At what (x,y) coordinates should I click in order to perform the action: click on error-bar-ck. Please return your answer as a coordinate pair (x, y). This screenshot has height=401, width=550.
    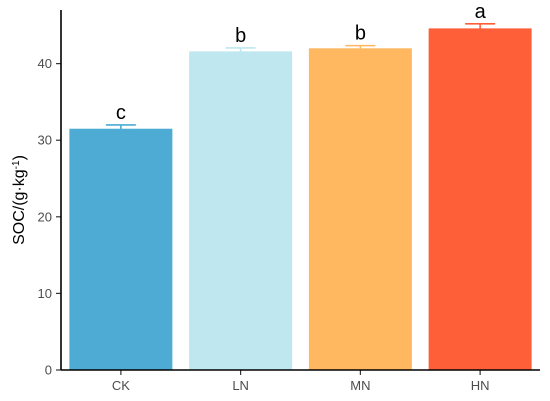
    Looking at the image, I should click on (120, 129).